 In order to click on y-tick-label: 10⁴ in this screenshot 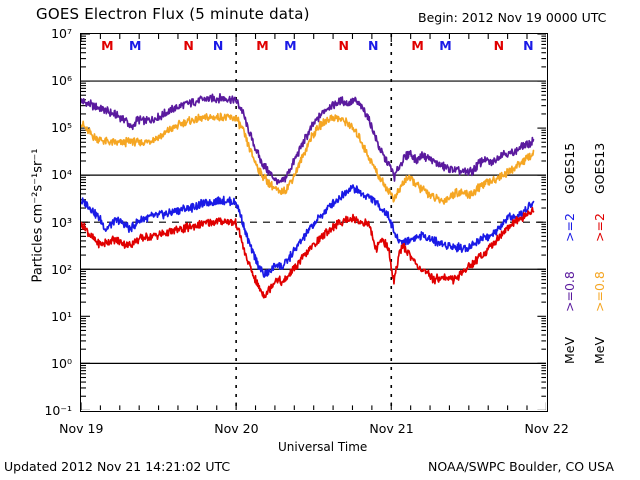, I will do `click(61, 175)`.